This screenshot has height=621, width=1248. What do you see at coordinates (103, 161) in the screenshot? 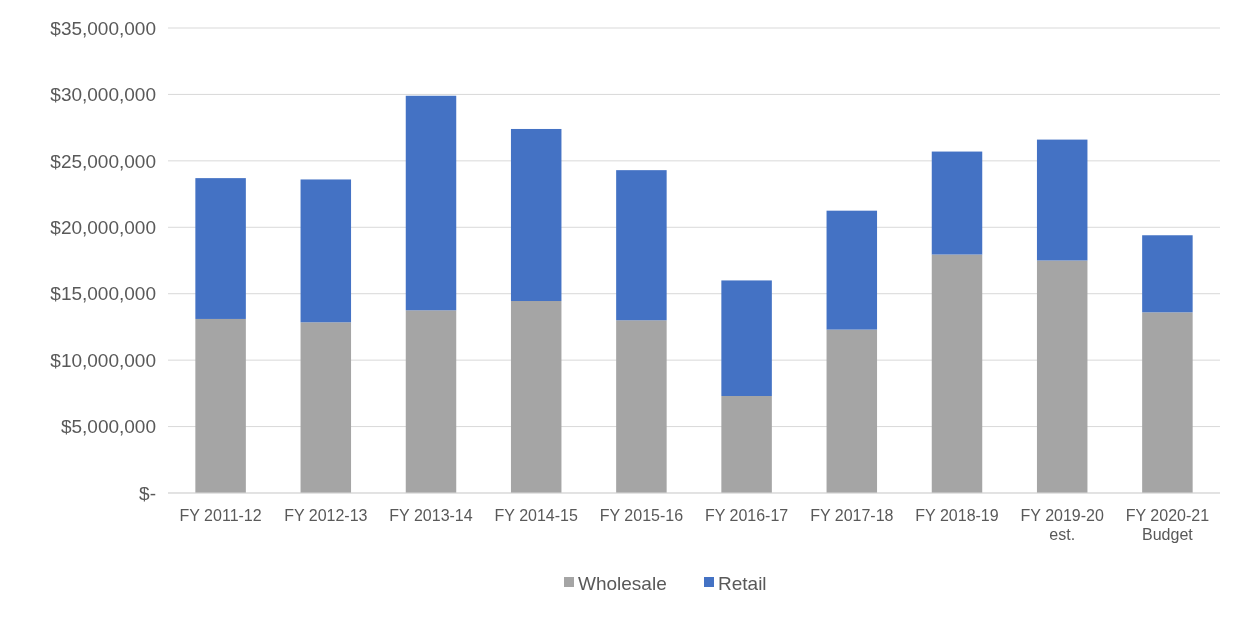
I see `y-tick-label: $25,000,000` at bounding box center [103, 161].